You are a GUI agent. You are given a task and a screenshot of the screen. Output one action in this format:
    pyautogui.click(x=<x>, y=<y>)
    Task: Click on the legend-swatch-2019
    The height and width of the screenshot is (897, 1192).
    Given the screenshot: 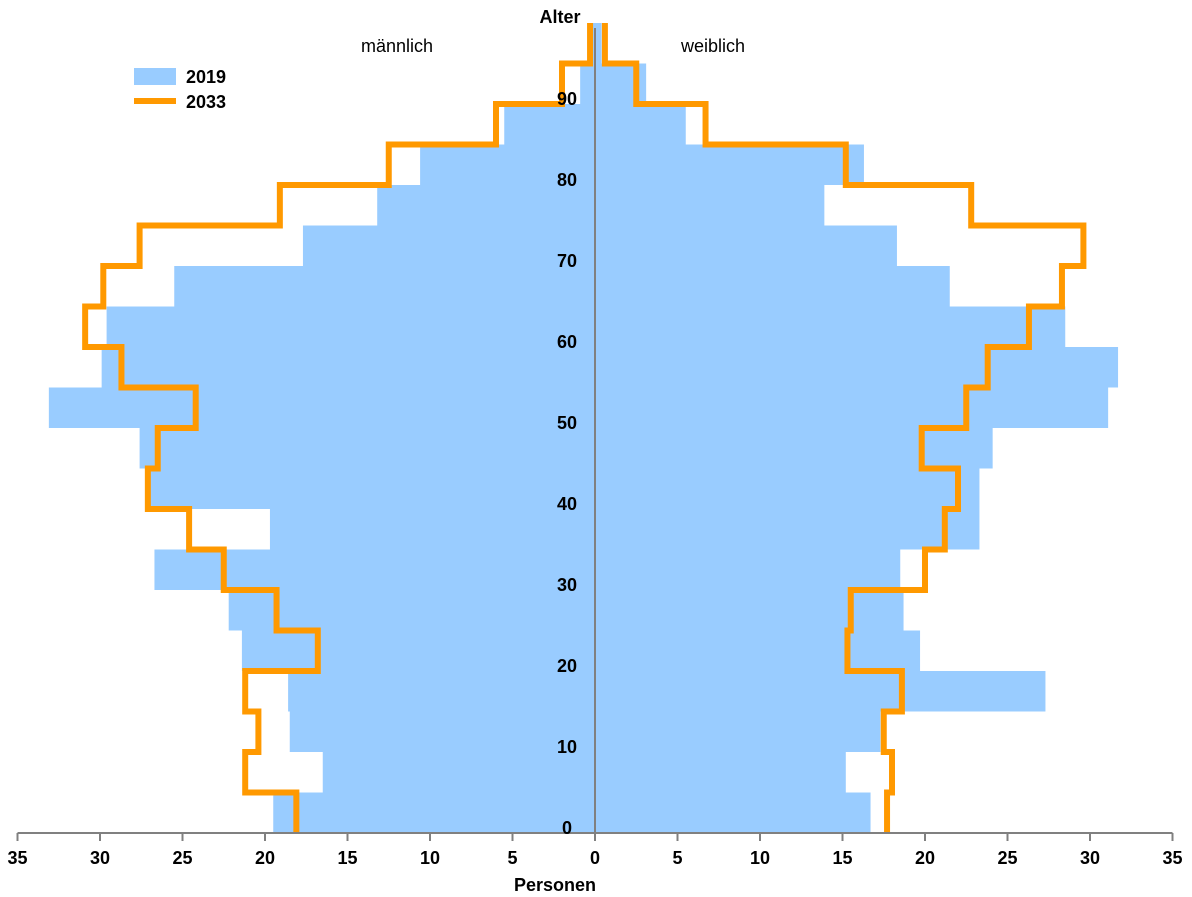 What is the action you would take?
    pyautogui.click(x=155, y=76)
    